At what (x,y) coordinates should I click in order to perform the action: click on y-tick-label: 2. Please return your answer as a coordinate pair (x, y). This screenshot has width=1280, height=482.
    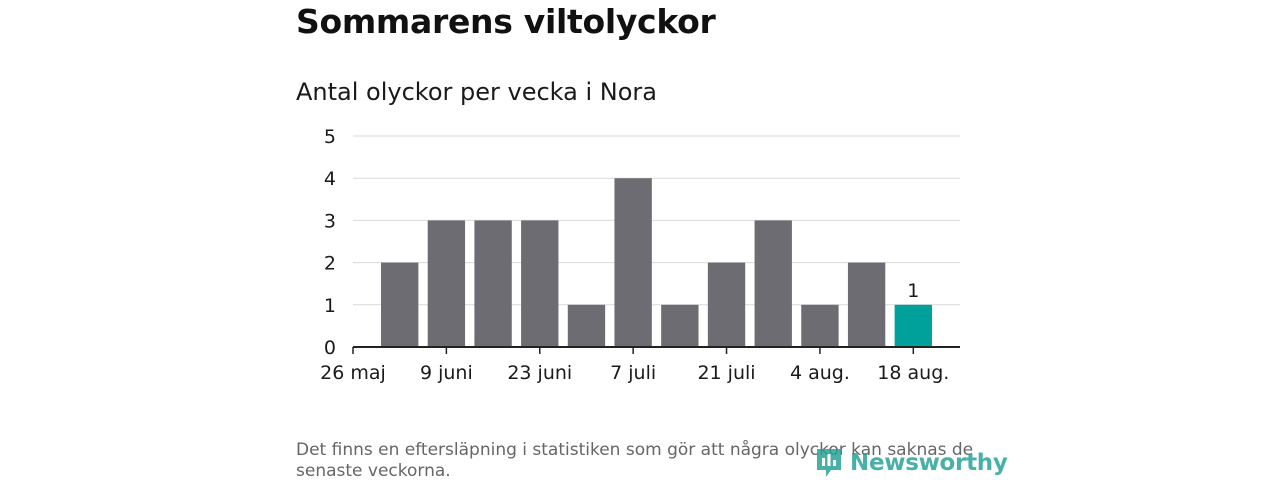
    Looking at the image, I should click on (330, 264).